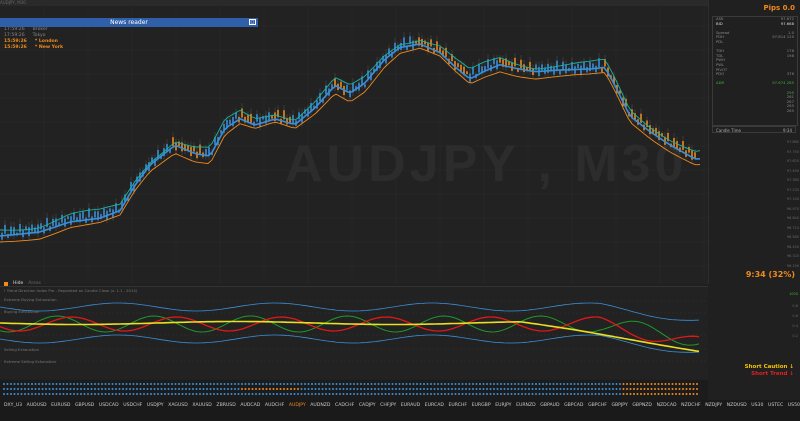  Describe the element at coordinates (769, 367) in the screenshot. I see `short-caution-label: Short Caution ↓` at that location.